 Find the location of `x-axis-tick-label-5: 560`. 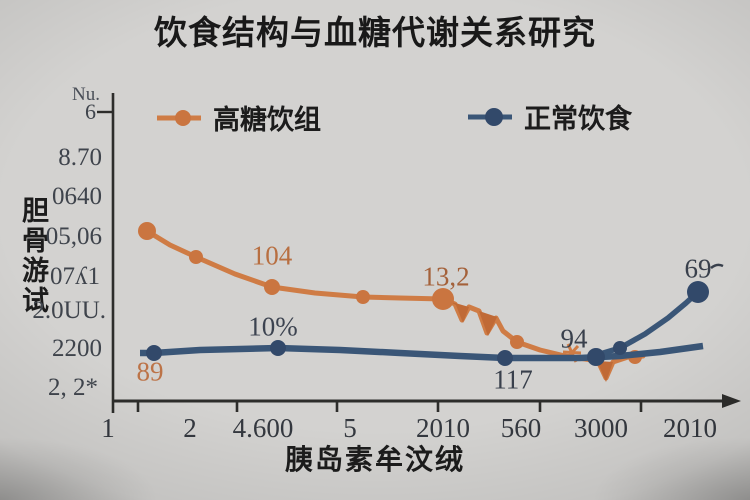

x-axis-tick-label-5: 560 is located at coordinates (521, 428).